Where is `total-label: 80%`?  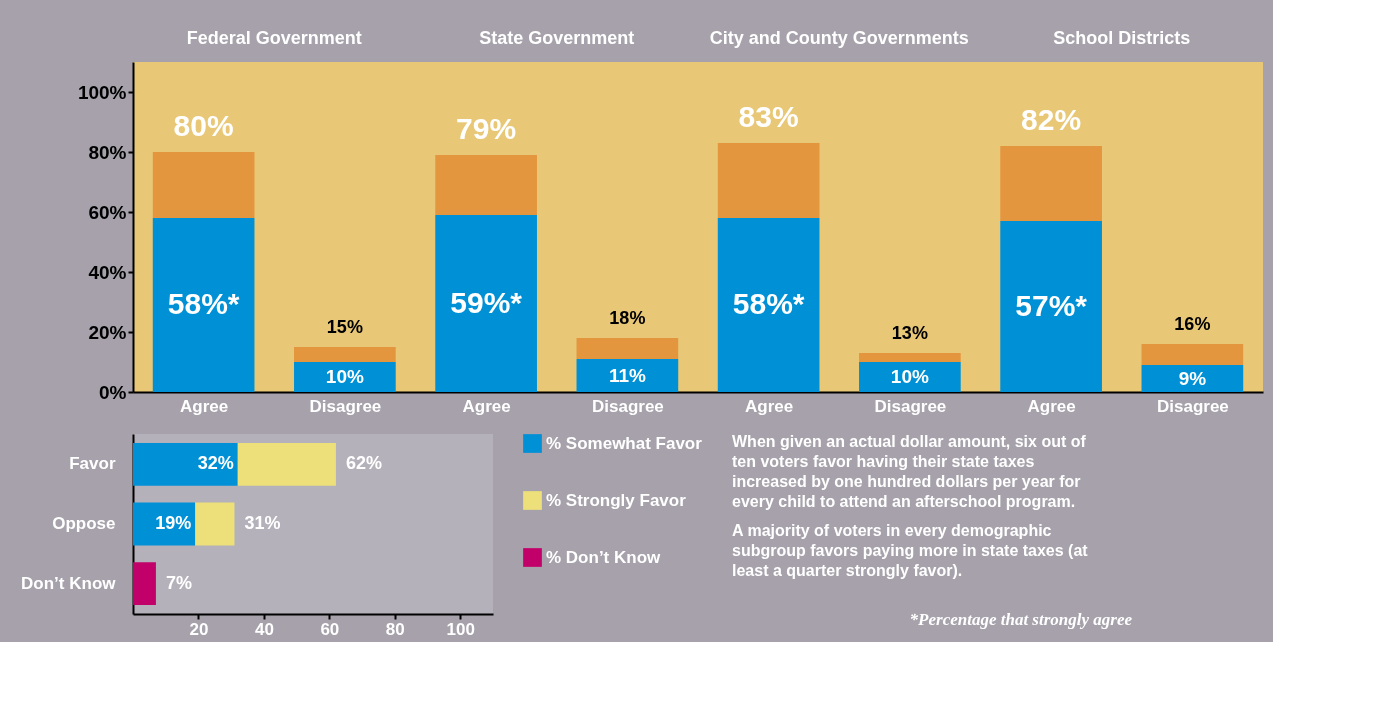
total-label: 80% is located at coordinates (203, 125).